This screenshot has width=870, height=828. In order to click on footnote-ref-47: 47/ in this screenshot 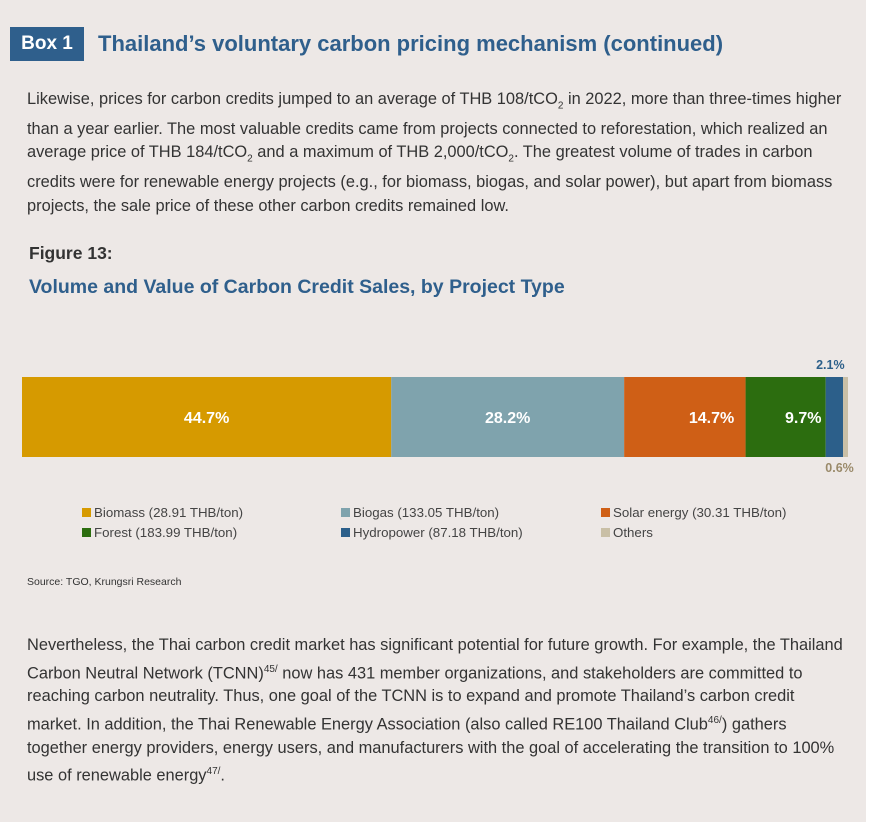, I will do `click(213, 772)`.